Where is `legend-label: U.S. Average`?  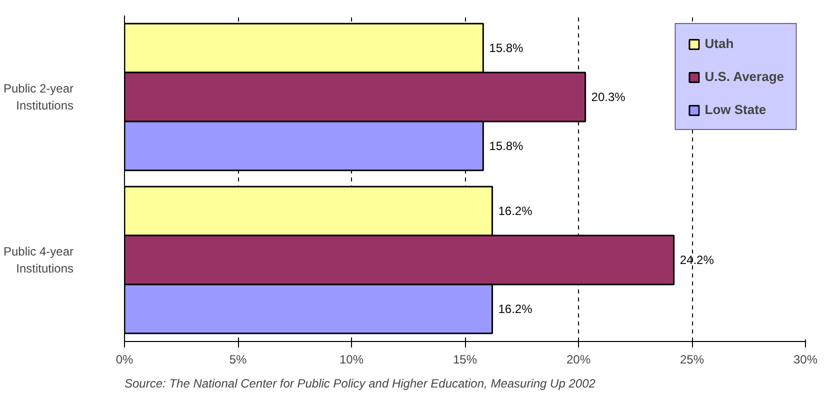
legend-label: U.S. Average is located at coordinates (744, 76).